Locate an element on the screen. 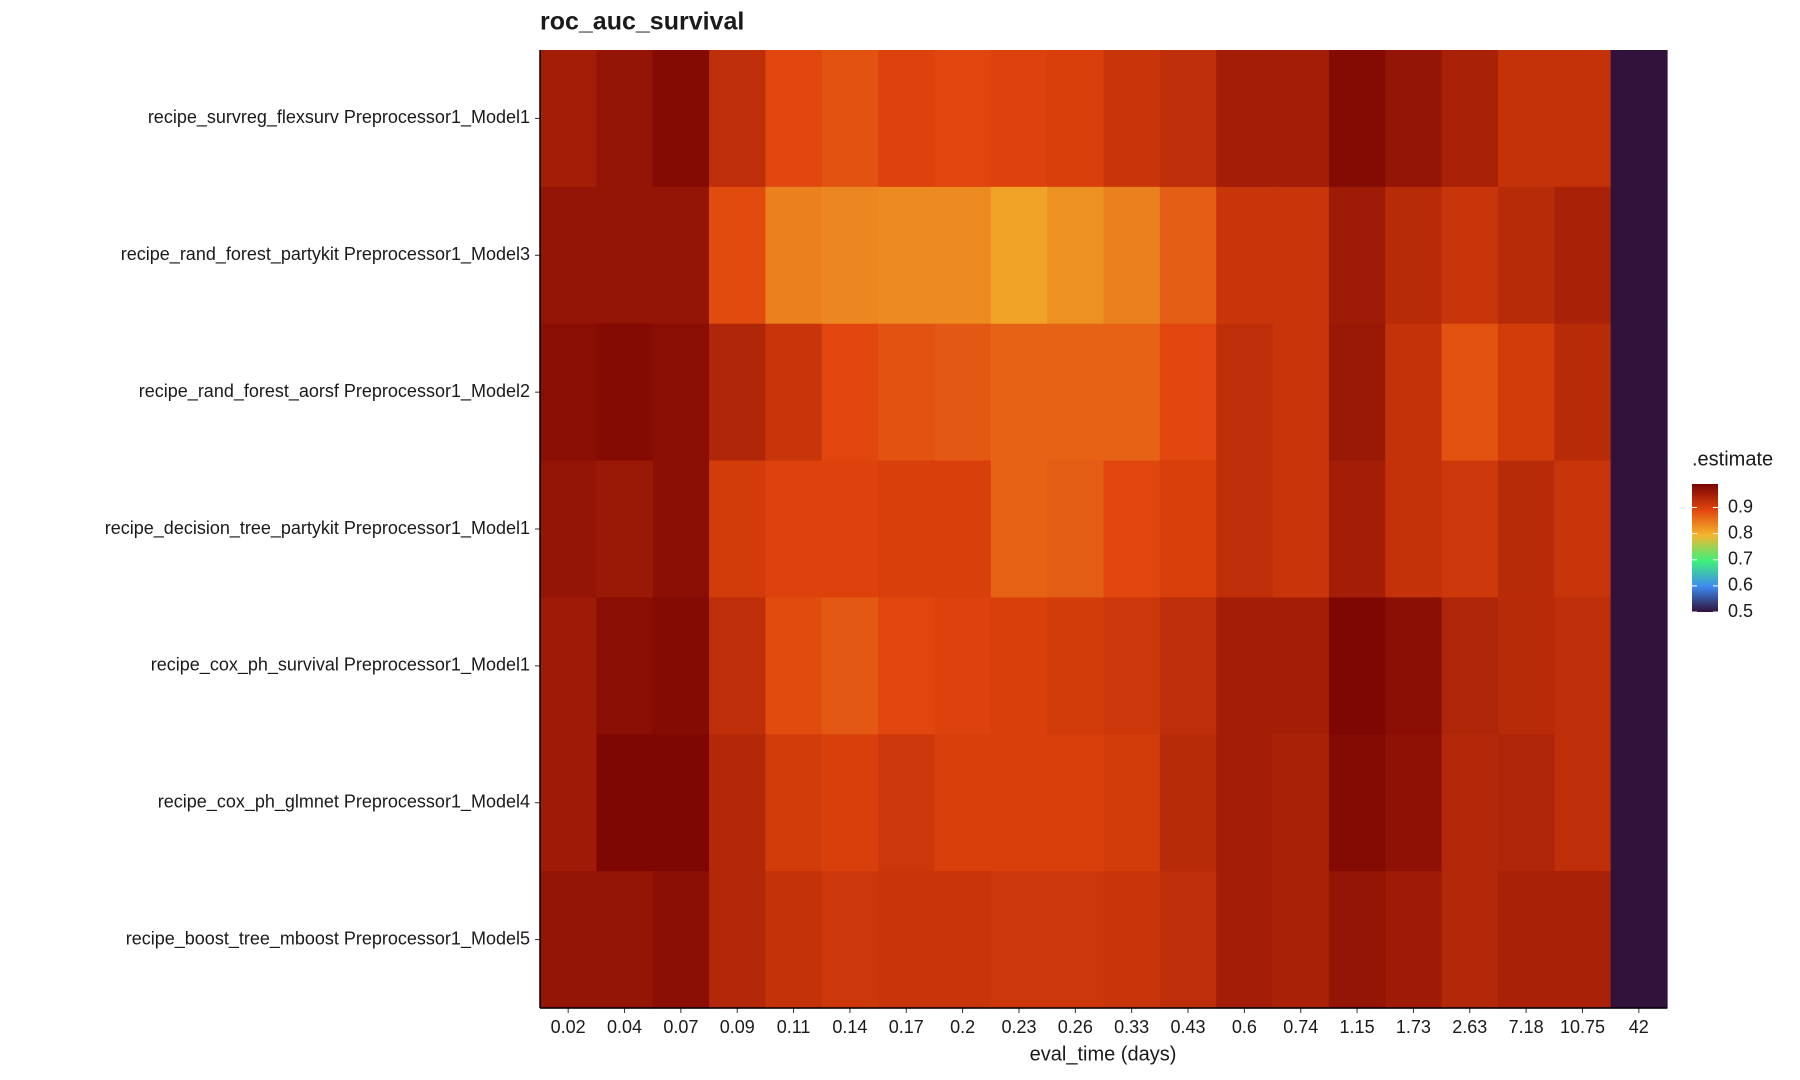 Image resolution: width=1800 pixels, height=1080 pixels. x-tick-label: 0.11 is located at coordinates (794, 1027).